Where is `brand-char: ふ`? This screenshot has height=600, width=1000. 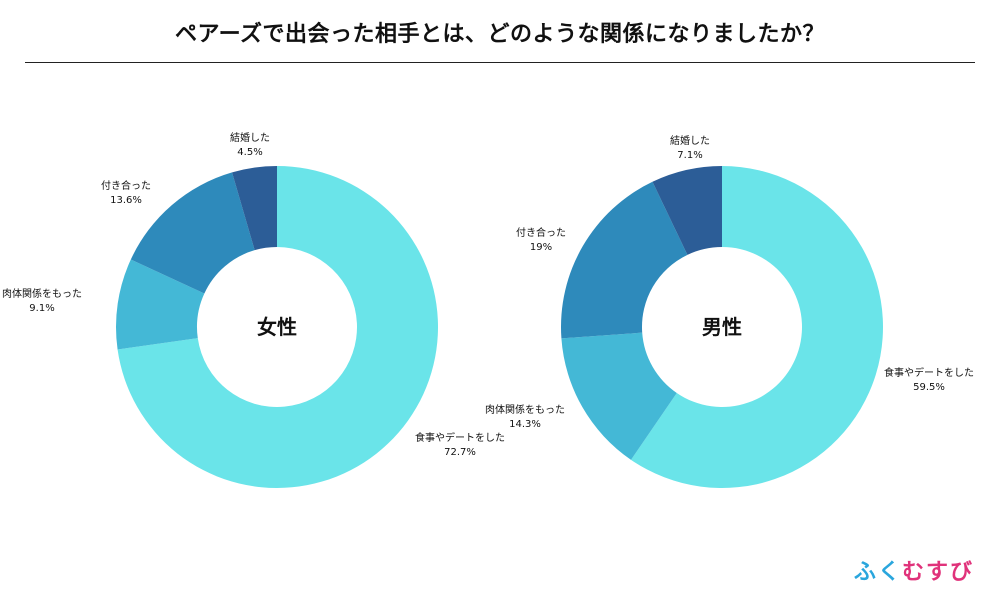
brand-char: ふ is located at coordinates (865, 572).